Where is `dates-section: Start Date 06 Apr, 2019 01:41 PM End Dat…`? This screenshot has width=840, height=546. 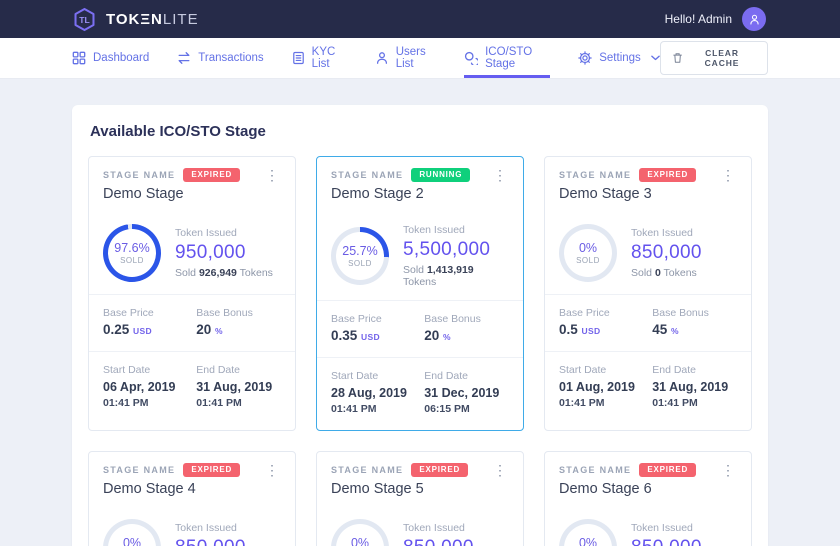
dates-section: Start Date 06 Apr, 2019 01:41 PM End Dat… is located at coordinates (192, 387).